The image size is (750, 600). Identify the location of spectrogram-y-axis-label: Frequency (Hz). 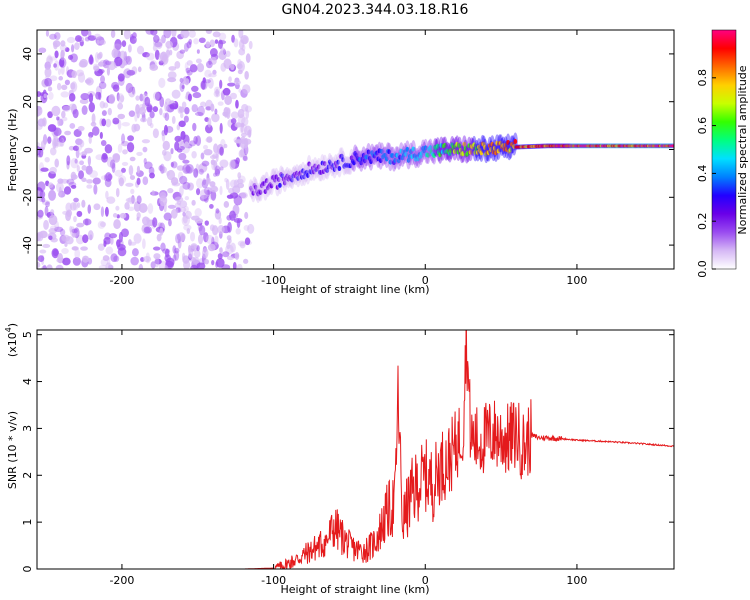
(12, 150).